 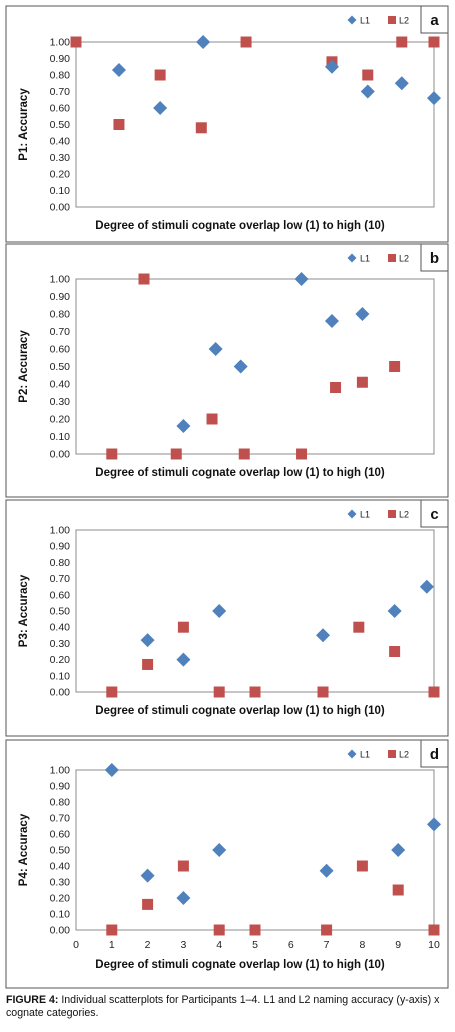 What do you see at coordinates (60, 899) in the screenshot?
I see `y-tick-label: 0.20` at bounding box center [60, 899].